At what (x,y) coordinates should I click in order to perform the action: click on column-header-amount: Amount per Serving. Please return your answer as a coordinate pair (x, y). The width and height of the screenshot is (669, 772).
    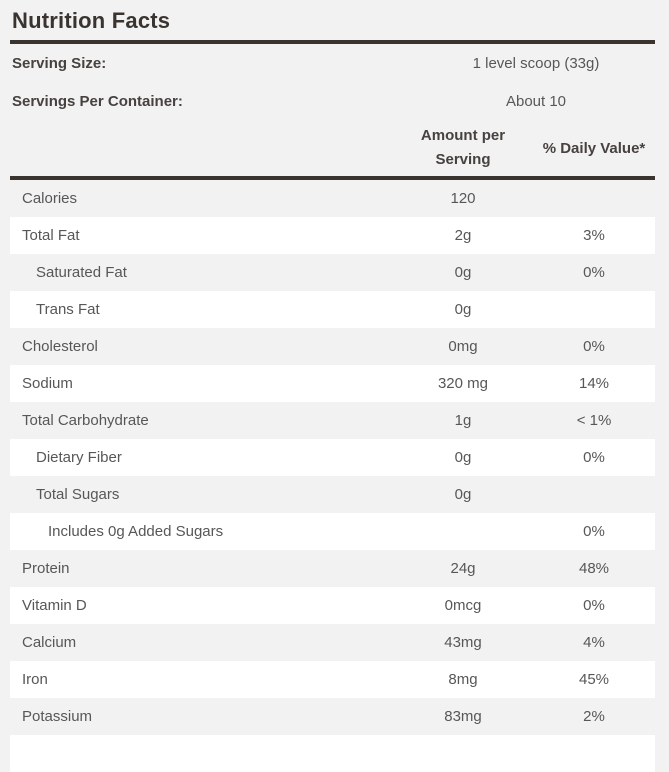
    Looking at the image, I should click on (463, 147).